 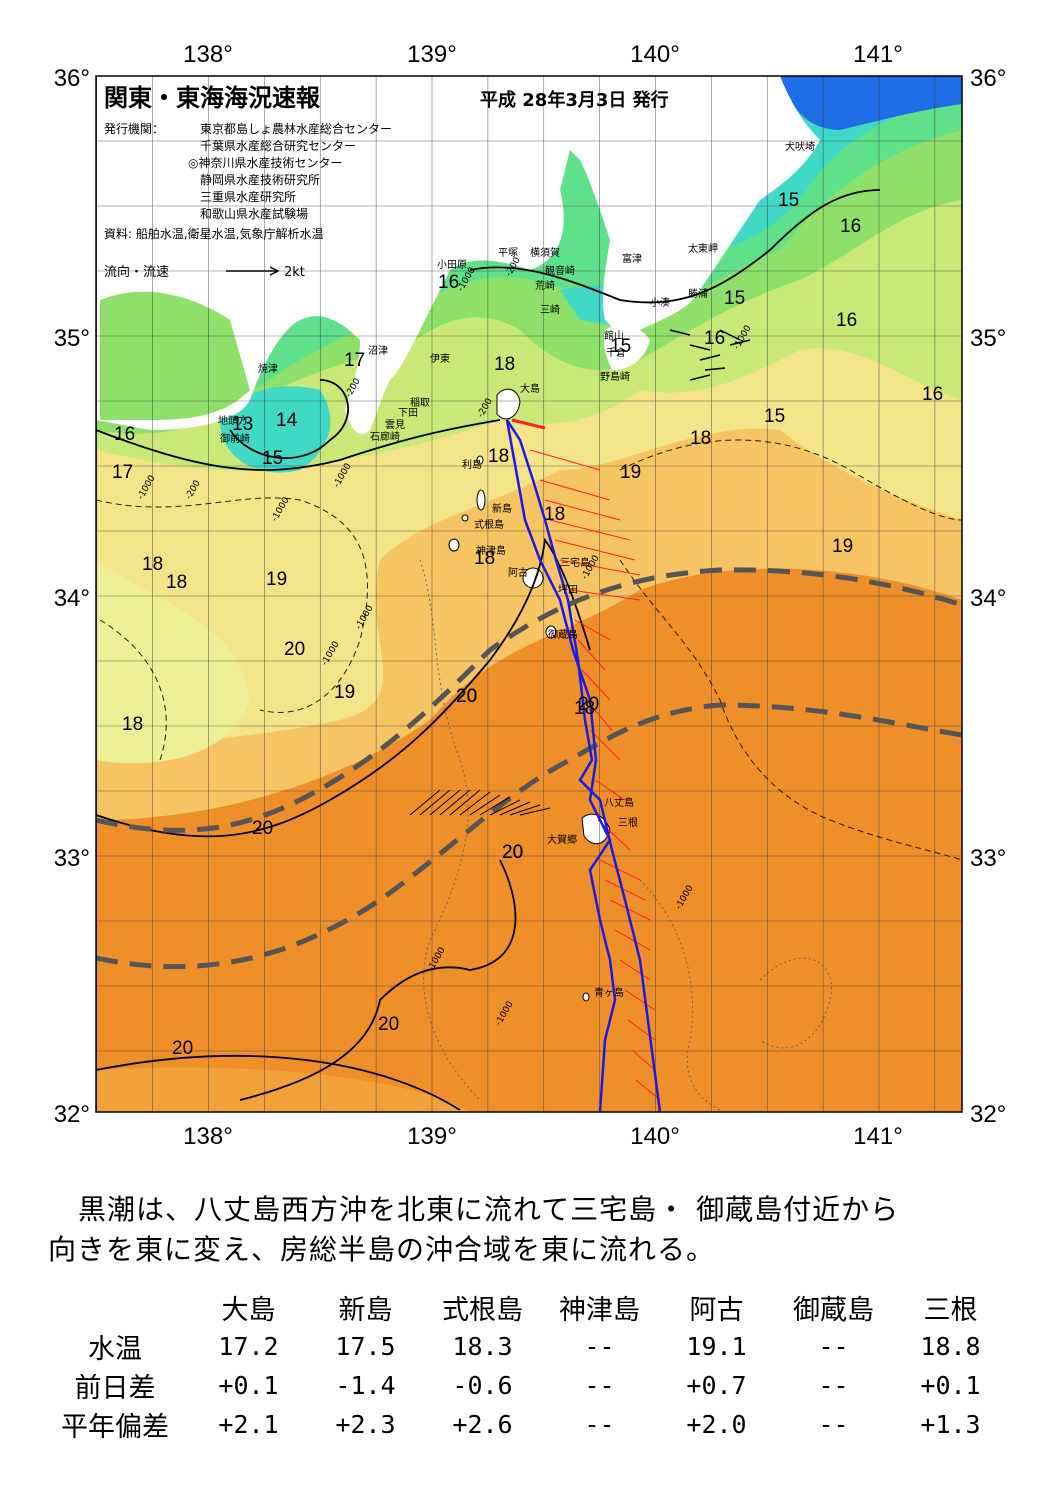 I want to click on summary-line-1: 黒潮は、八丈島西方沖を北東に流れて三宅島・ 御蔵島付近から, so click(x=489, y=1209).